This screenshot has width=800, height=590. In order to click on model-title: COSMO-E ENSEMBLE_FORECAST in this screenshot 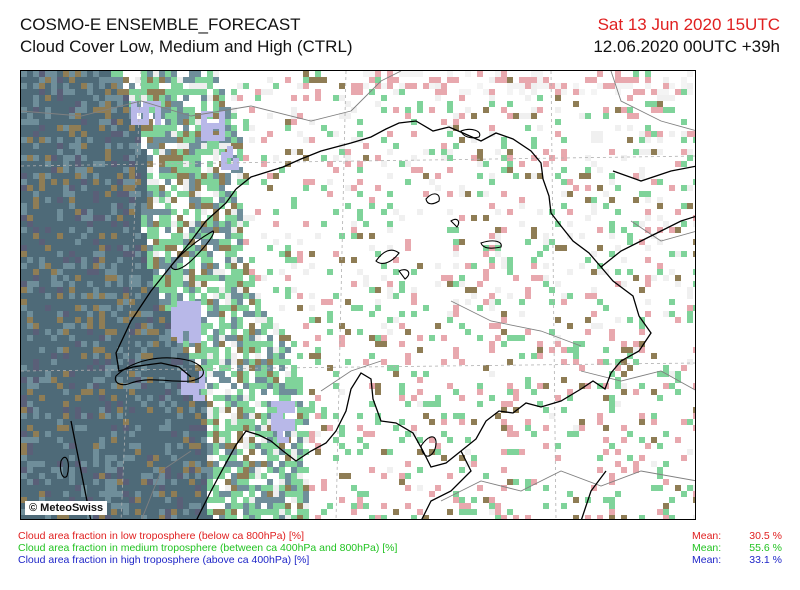, I will do `click(160, 24)`.